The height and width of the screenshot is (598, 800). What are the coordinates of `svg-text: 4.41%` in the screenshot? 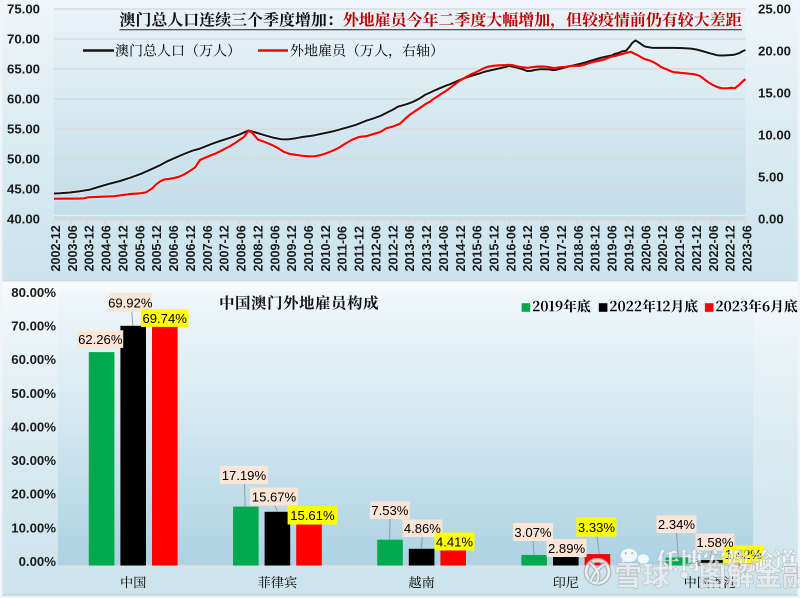 It's located at (454, 541).